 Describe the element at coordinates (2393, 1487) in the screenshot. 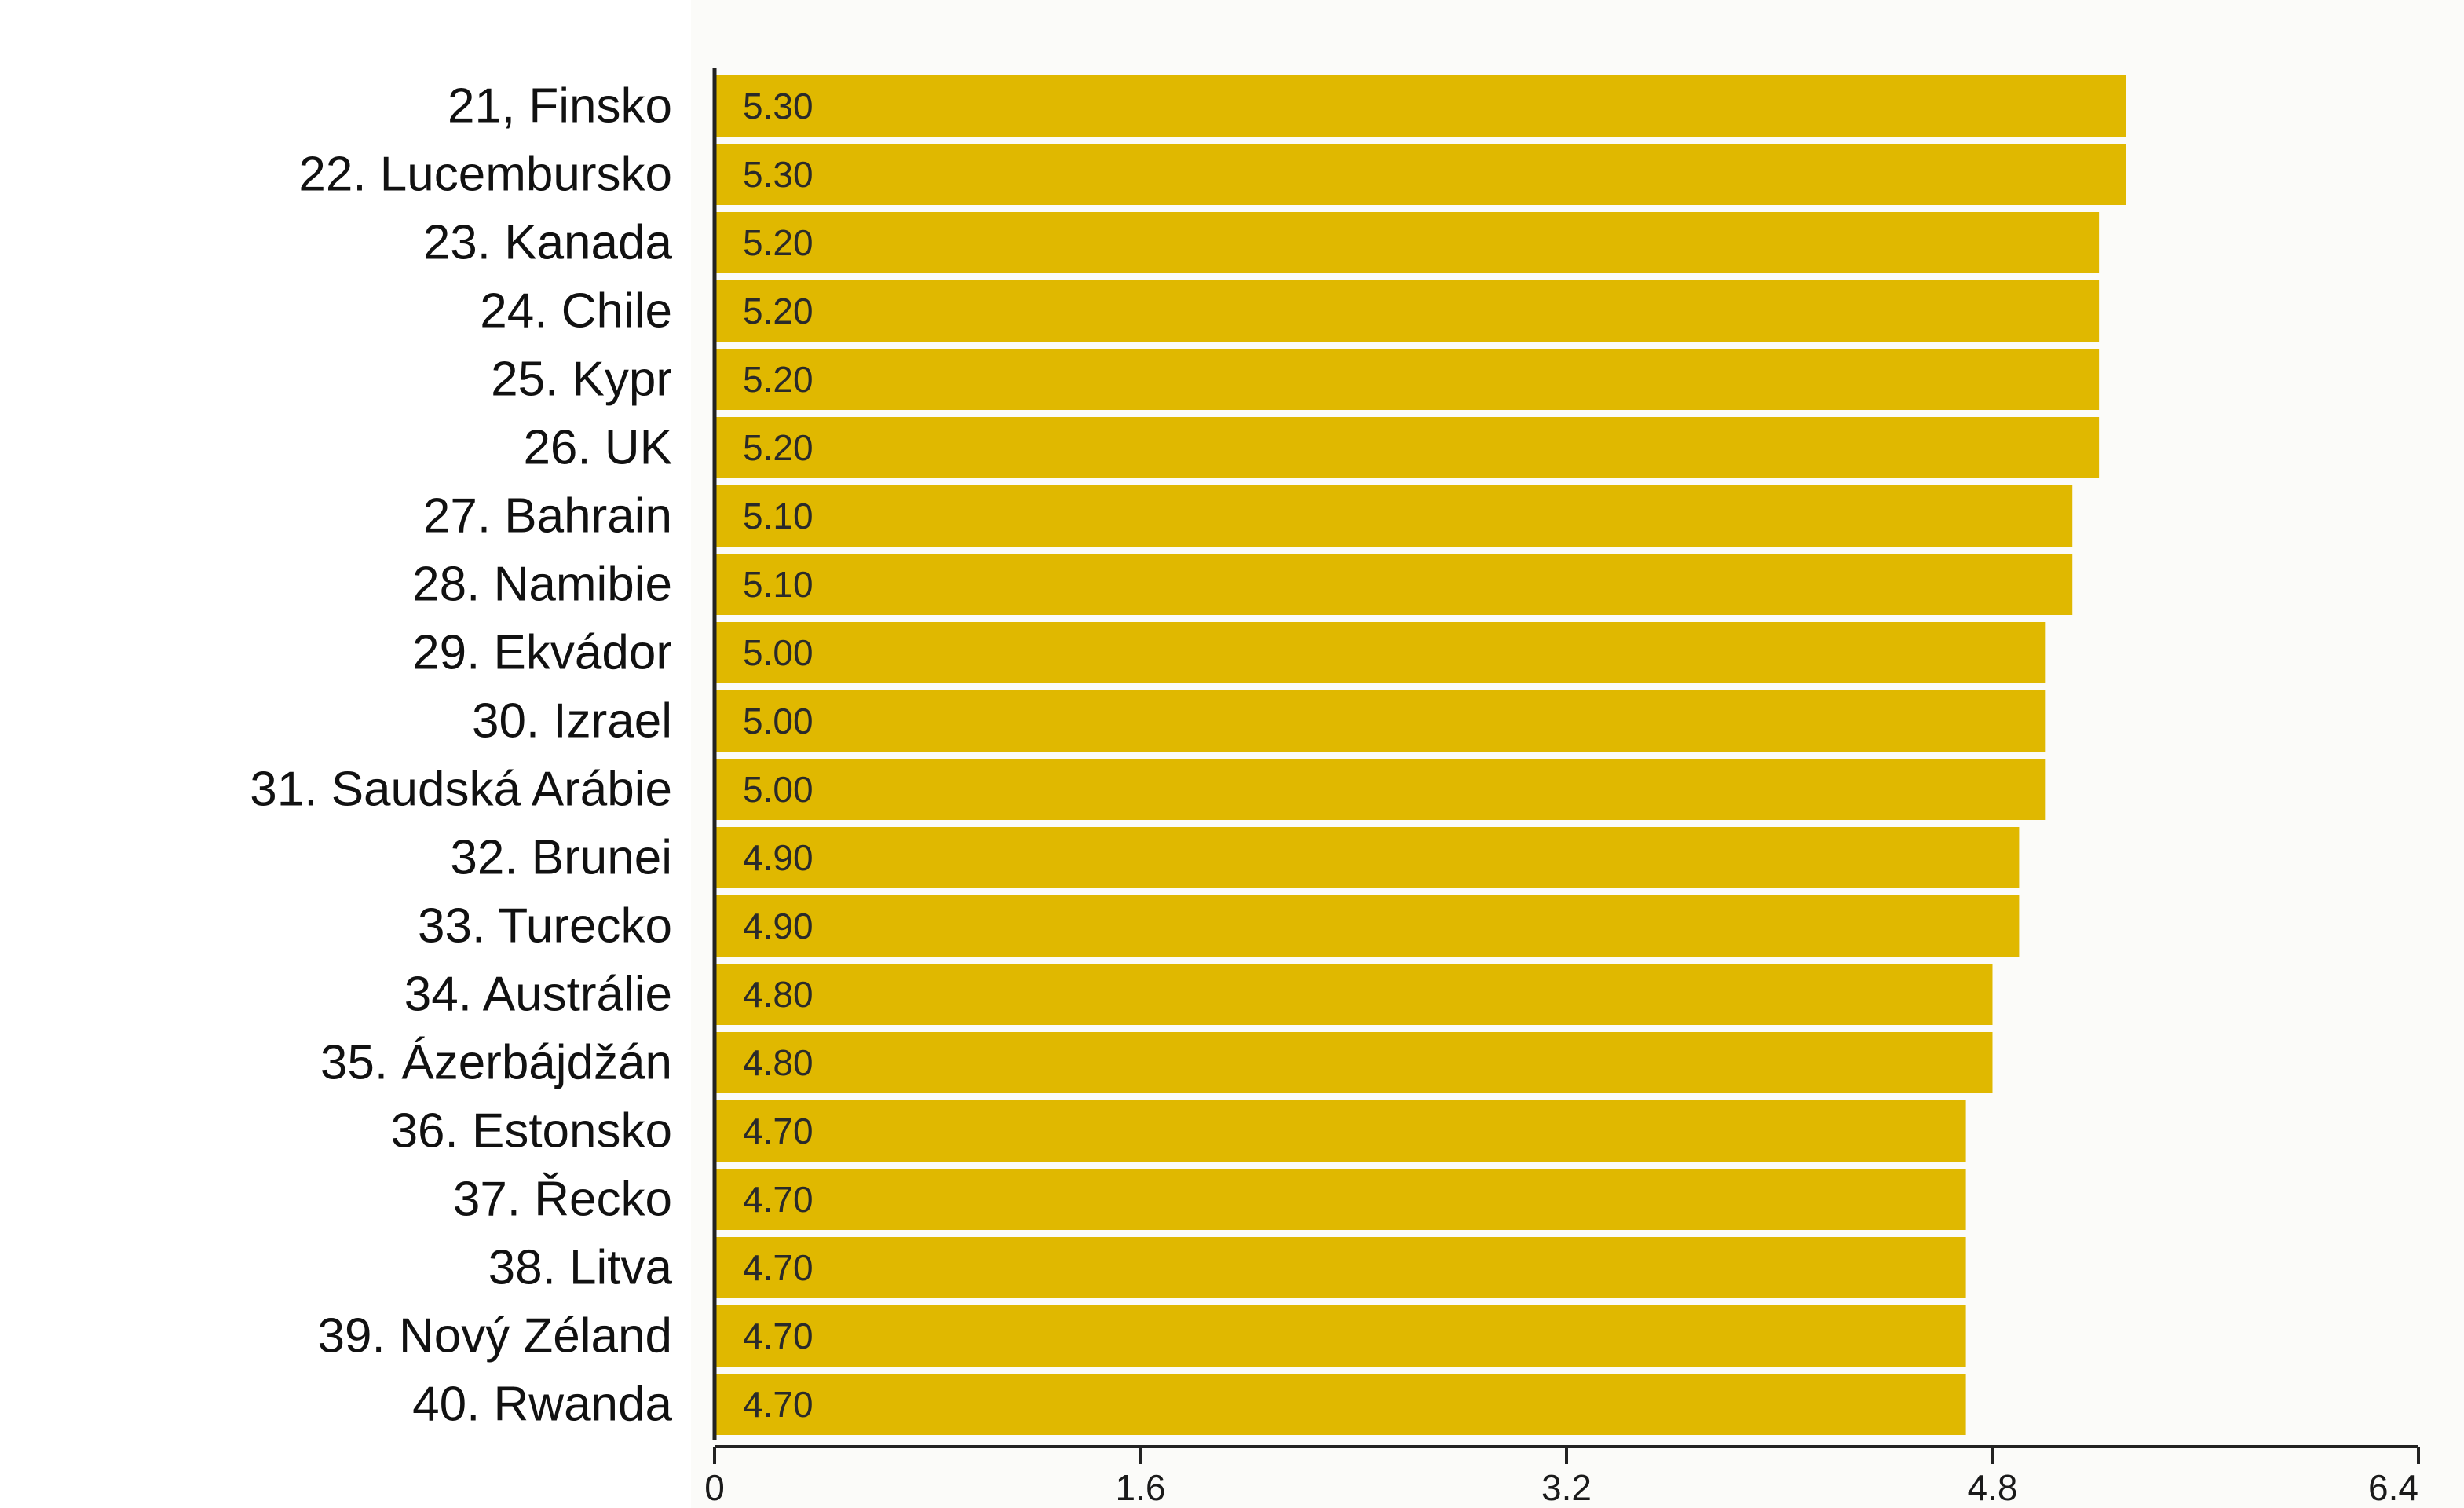

I see `x-tick-label: 6.4` at that location.